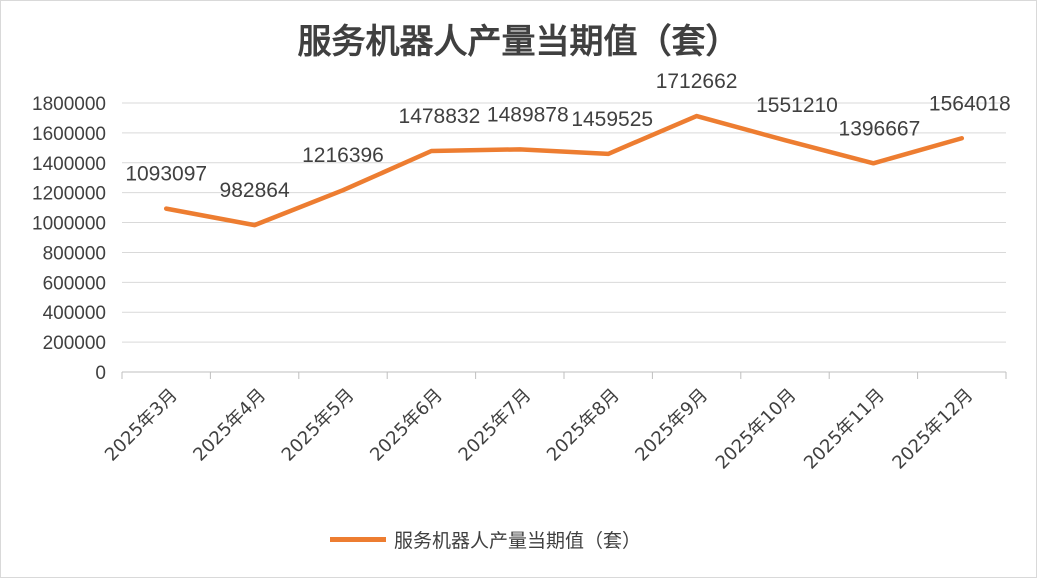  What do you see at coordinates (518, 540) in the screenshot?
I see `legend-label: 服务机器人产量当期值（套）` at bounding box center [518, 540].